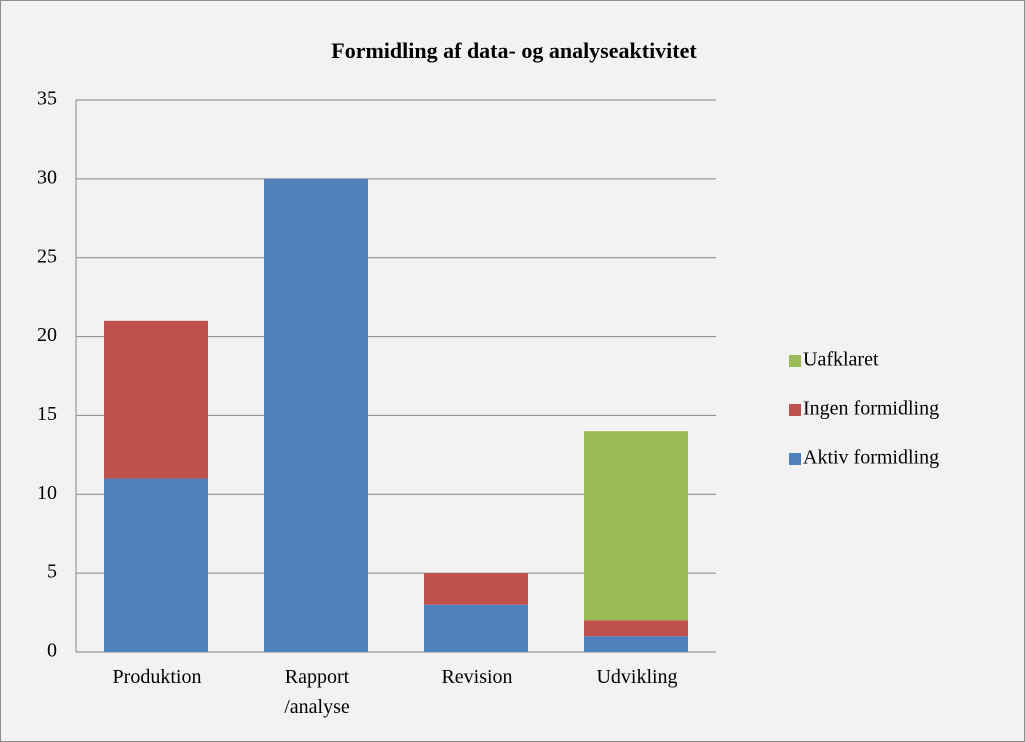 The image size is (1025, 742). Describe the element at coordinates (47, 99) in the screenshot. I see `y-tick-label: 35` at that location.